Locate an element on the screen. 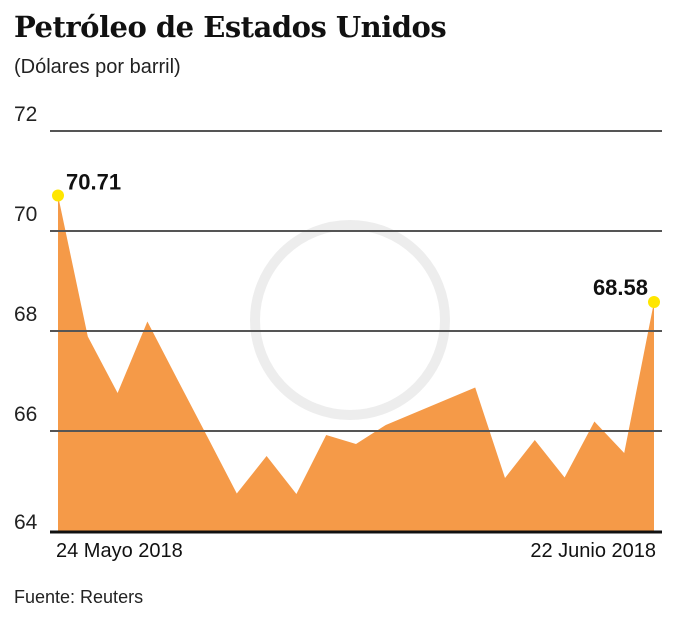  source-note: Fuente: Reuters is located at coordinates (79, 597).